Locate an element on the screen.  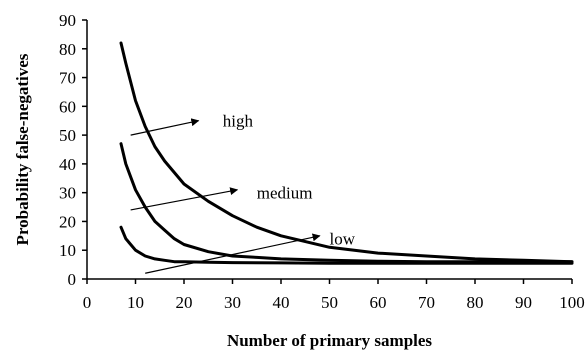
y-axis-title: Probability false-negatives is located at coordinates (22, 149).